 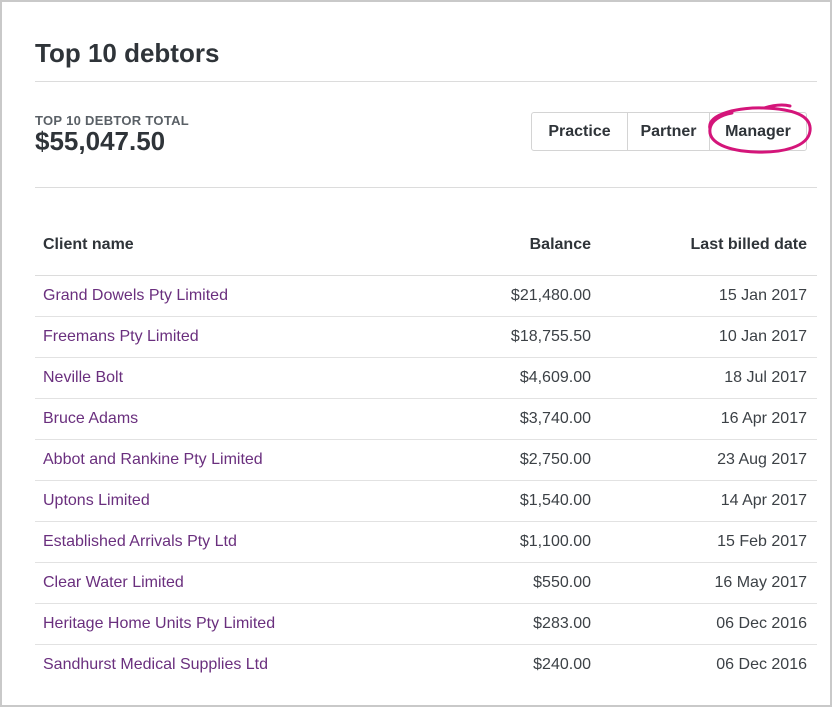 I want to click on client-name-cell: Heritage Home Units Pty Limited, so click(x=245, y=624).